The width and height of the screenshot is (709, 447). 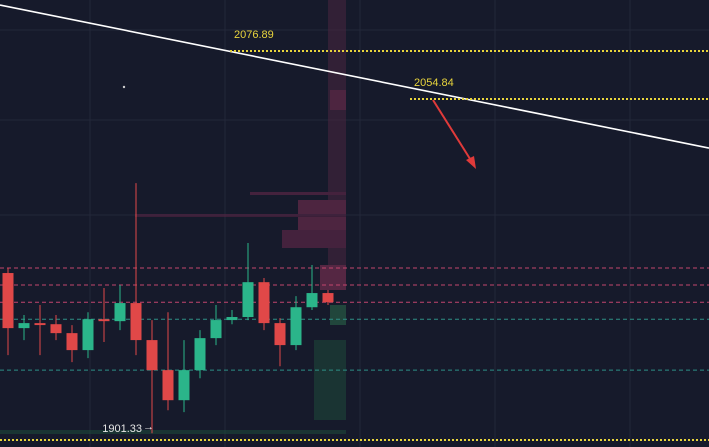 I want to click on price-level-label: 2054.84, so click(x=434, y=83).